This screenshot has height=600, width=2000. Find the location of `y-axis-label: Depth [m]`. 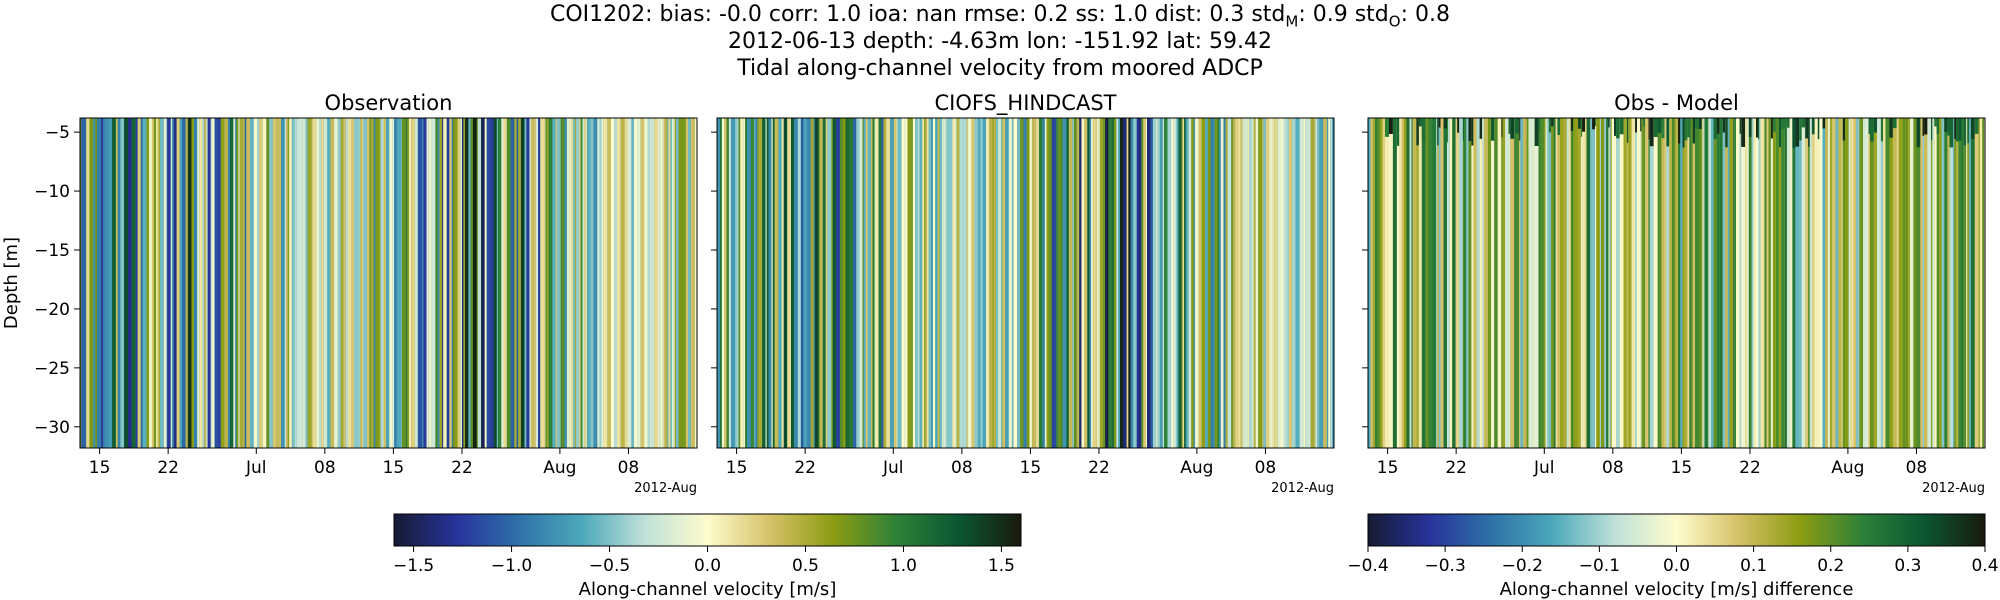

y-axis-label: Depth [m] is located at coordinates (11, 283).